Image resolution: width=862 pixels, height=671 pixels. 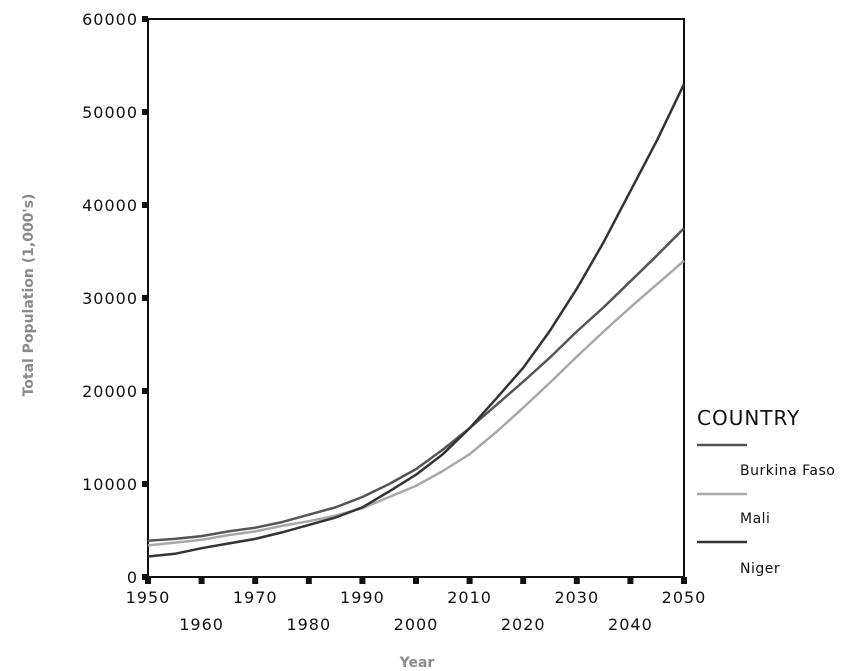 I want to click on legend-label: Niger, so click(x=760, y=569).